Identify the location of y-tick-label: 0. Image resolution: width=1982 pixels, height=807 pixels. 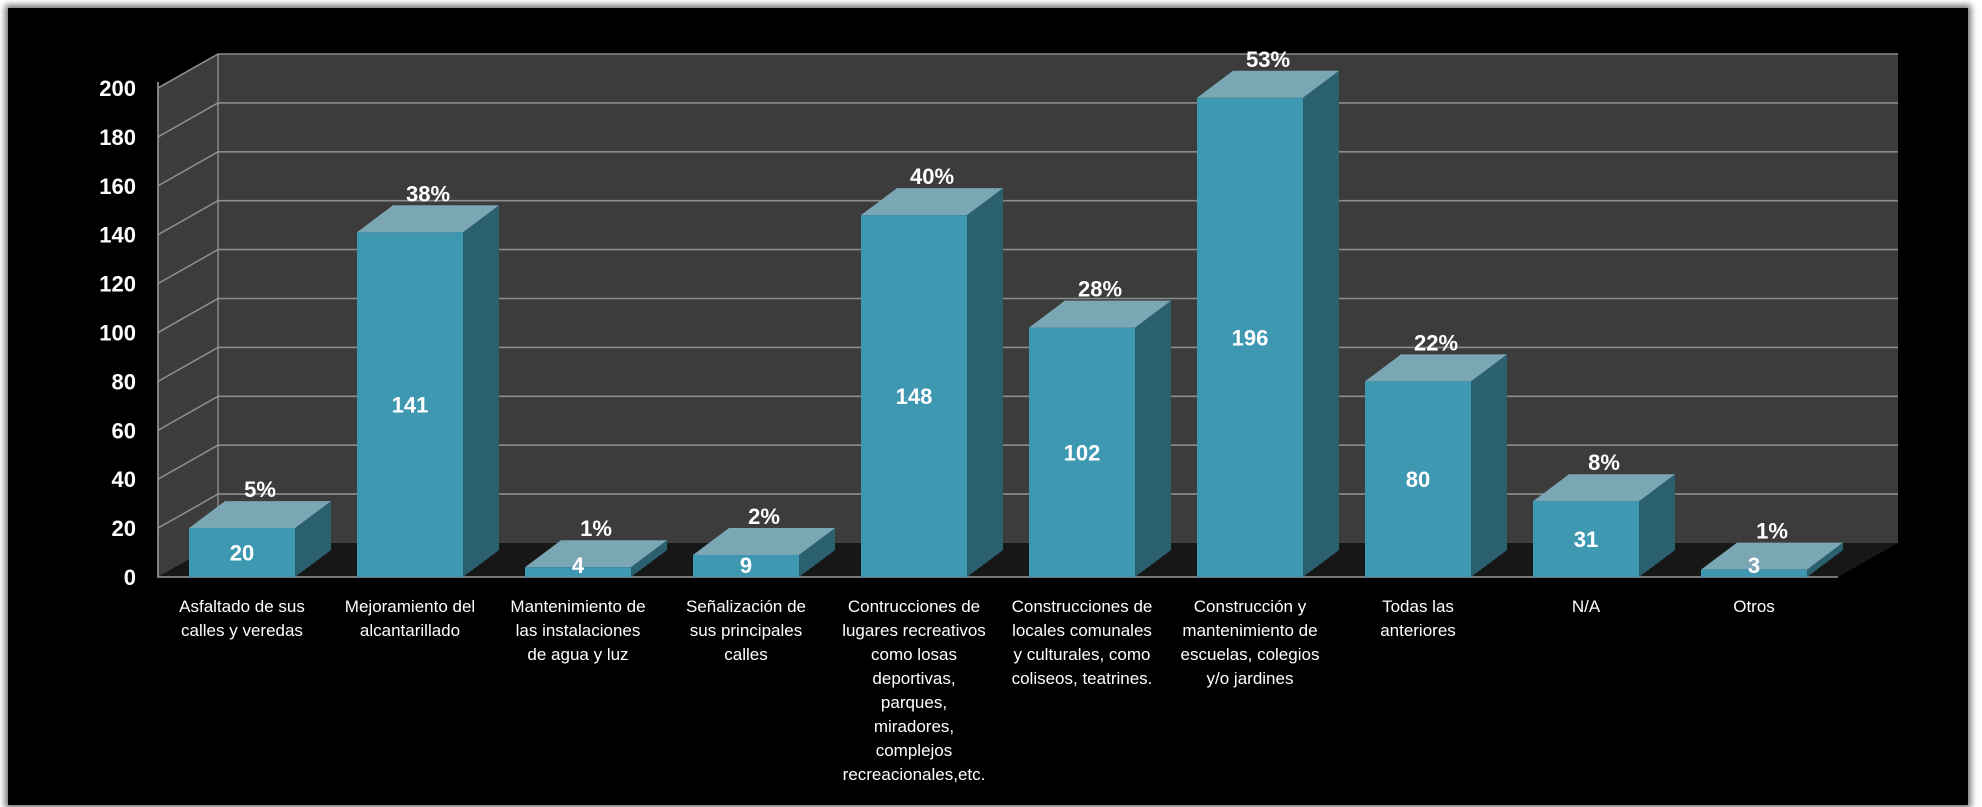
(130, 577).